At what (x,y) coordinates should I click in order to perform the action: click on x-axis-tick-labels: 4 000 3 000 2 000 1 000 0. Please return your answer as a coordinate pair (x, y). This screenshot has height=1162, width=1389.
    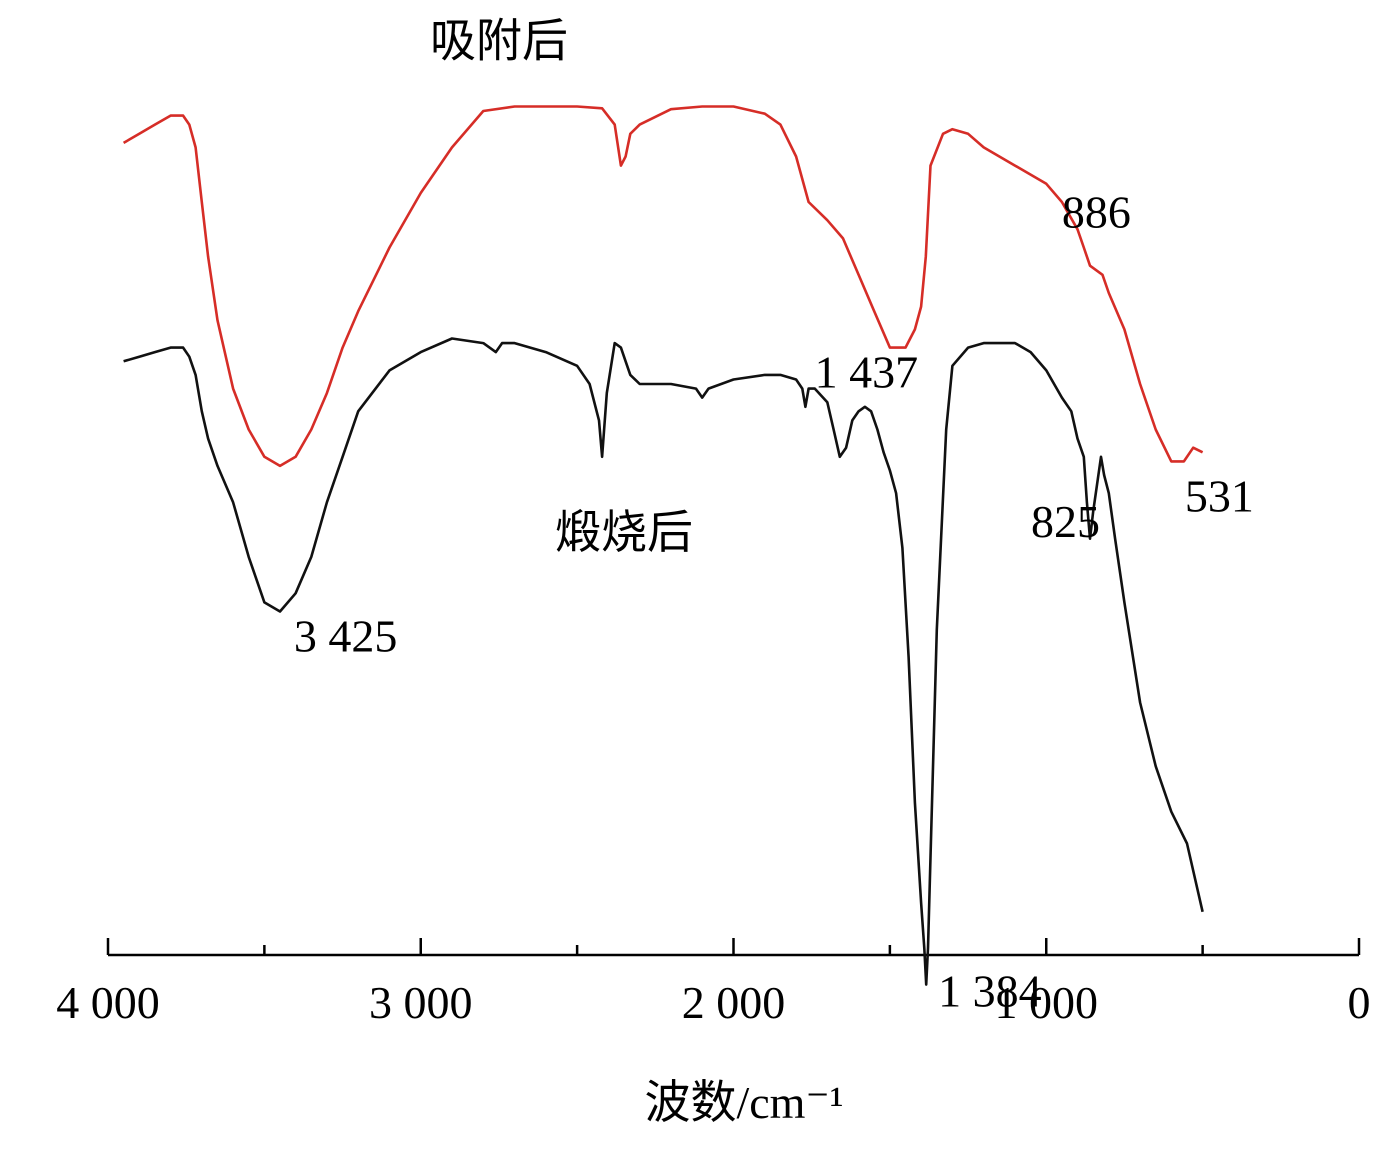
    Looking at the image, I should click on (713, 1002).